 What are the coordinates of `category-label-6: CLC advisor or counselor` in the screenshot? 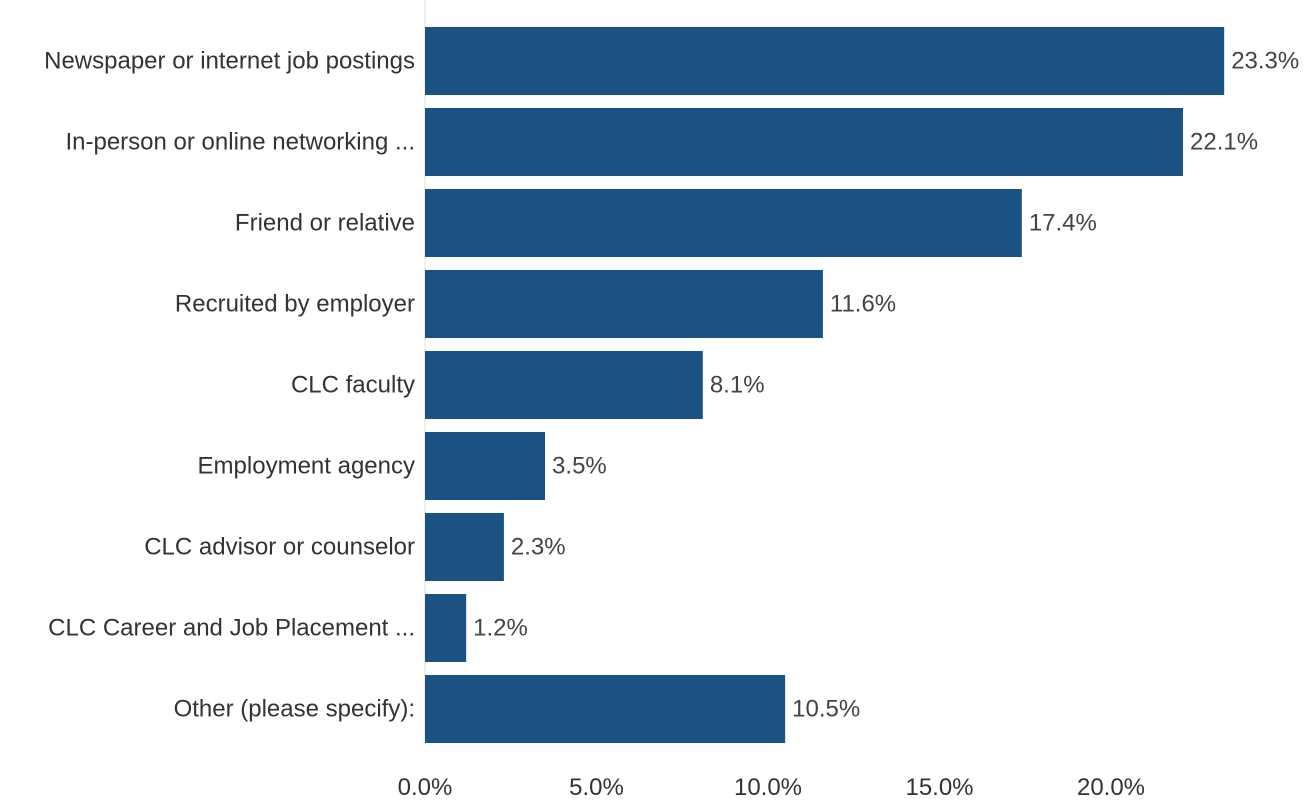 It's located at (279, 547).